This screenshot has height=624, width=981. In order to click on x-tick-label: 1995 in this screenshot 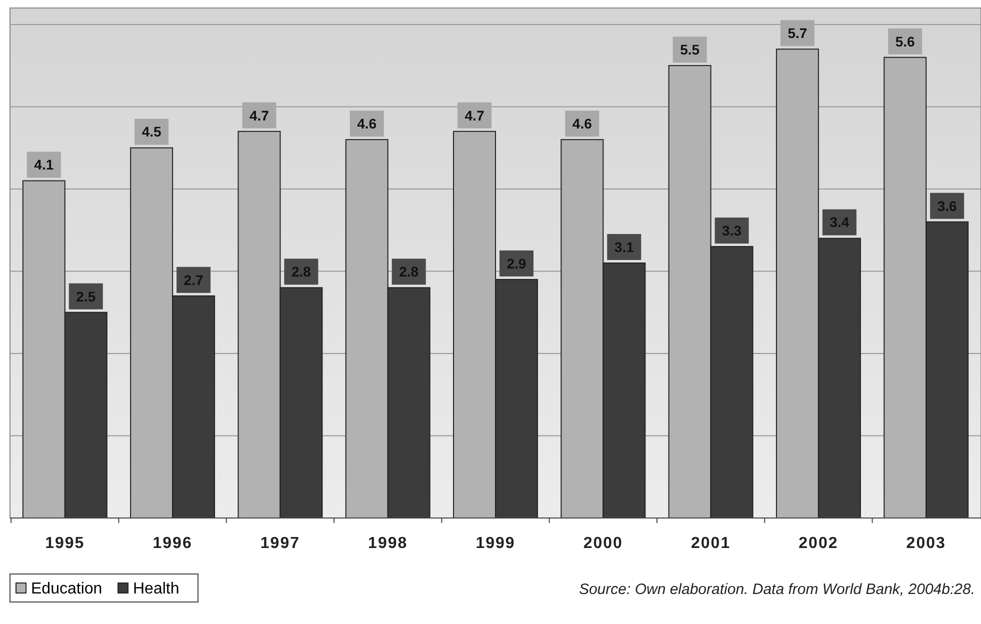, I will do `click(65, 543)`.